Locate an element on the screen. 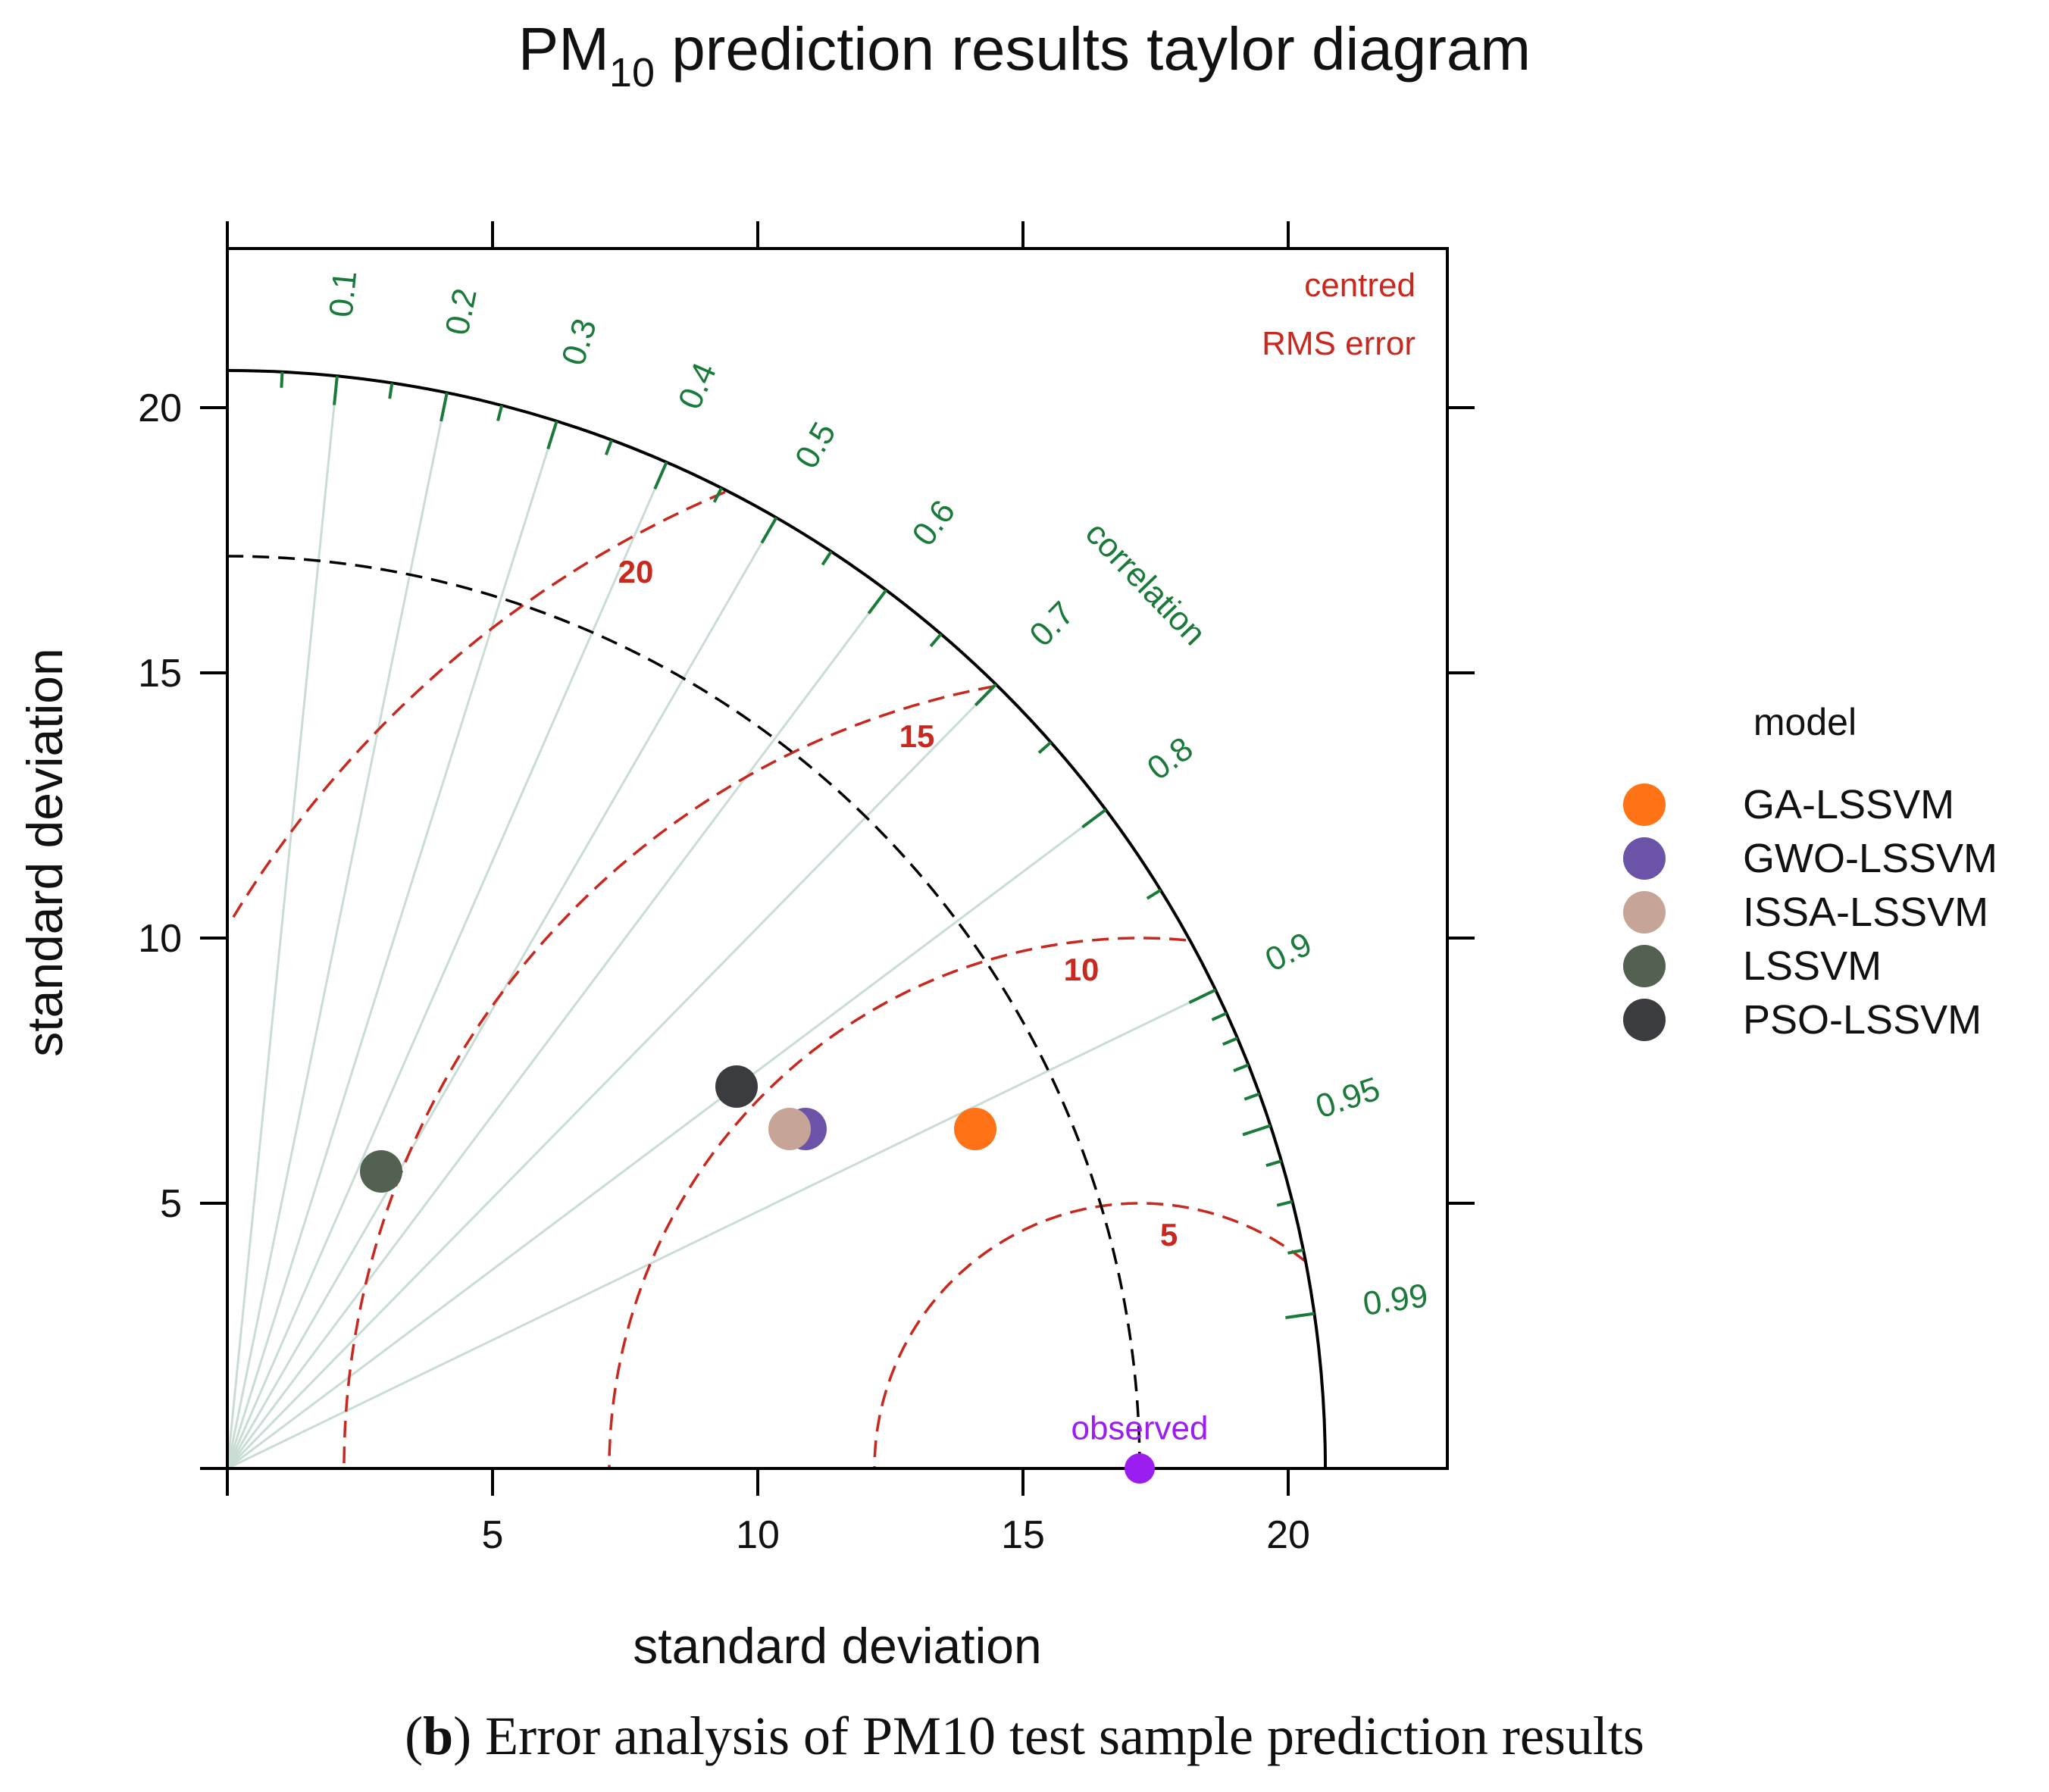 This screenshot has height=1792, width=2049. chart-title: PM10 prediction results taylor diagram is located at coordinates (1024, 55).